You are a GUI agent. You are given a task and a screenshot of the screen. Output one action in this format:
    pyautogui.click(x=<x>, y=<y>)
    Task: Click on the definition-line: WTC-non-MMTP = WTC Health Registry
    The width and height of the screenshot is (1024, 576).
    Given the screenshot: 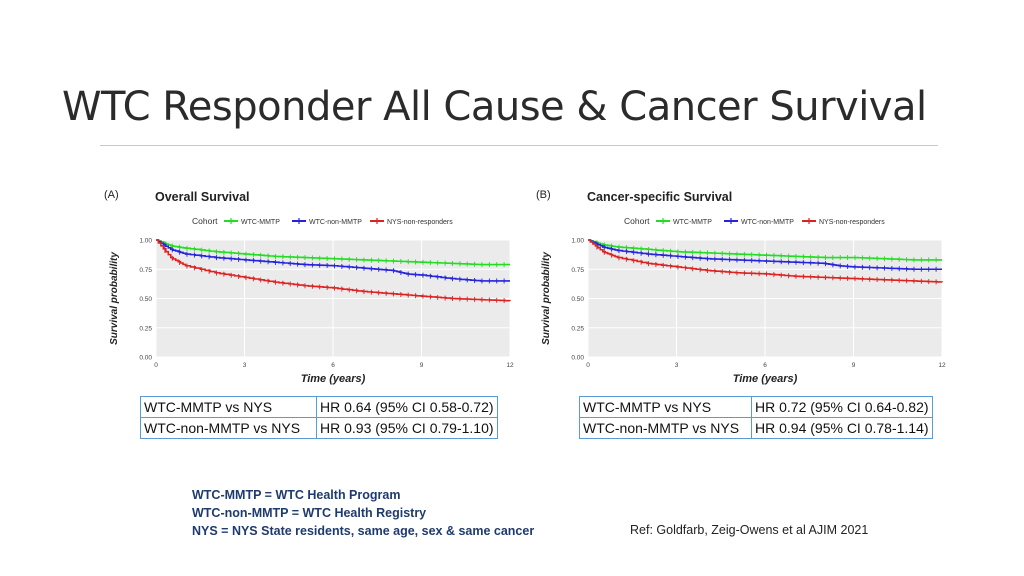 What is the action you would take?
    pyautogui.click(x=309, y=513)
    